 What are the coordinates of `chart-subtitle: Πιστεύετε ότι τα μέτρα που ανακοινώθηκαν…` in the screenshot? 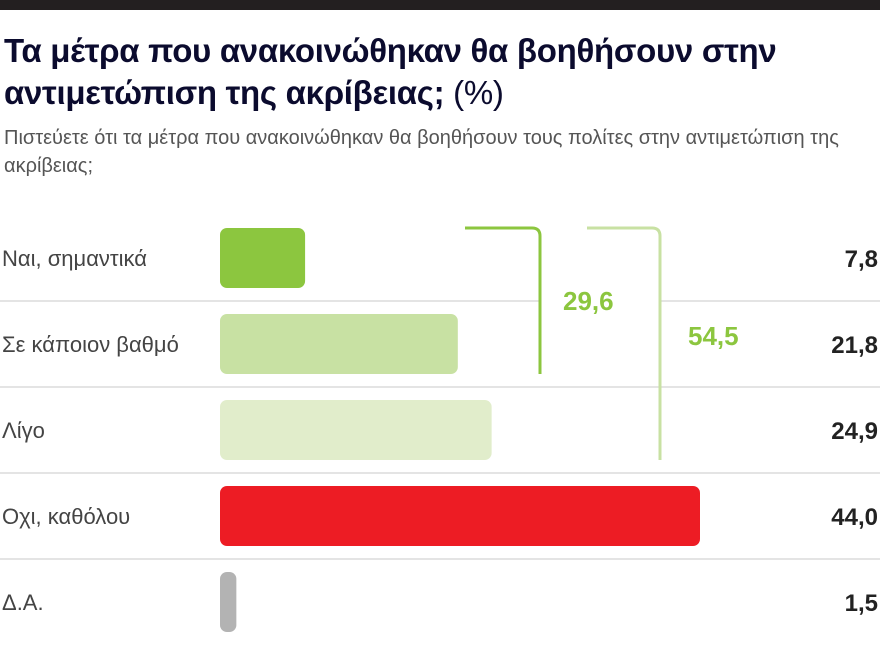 It's located at (421, 152).